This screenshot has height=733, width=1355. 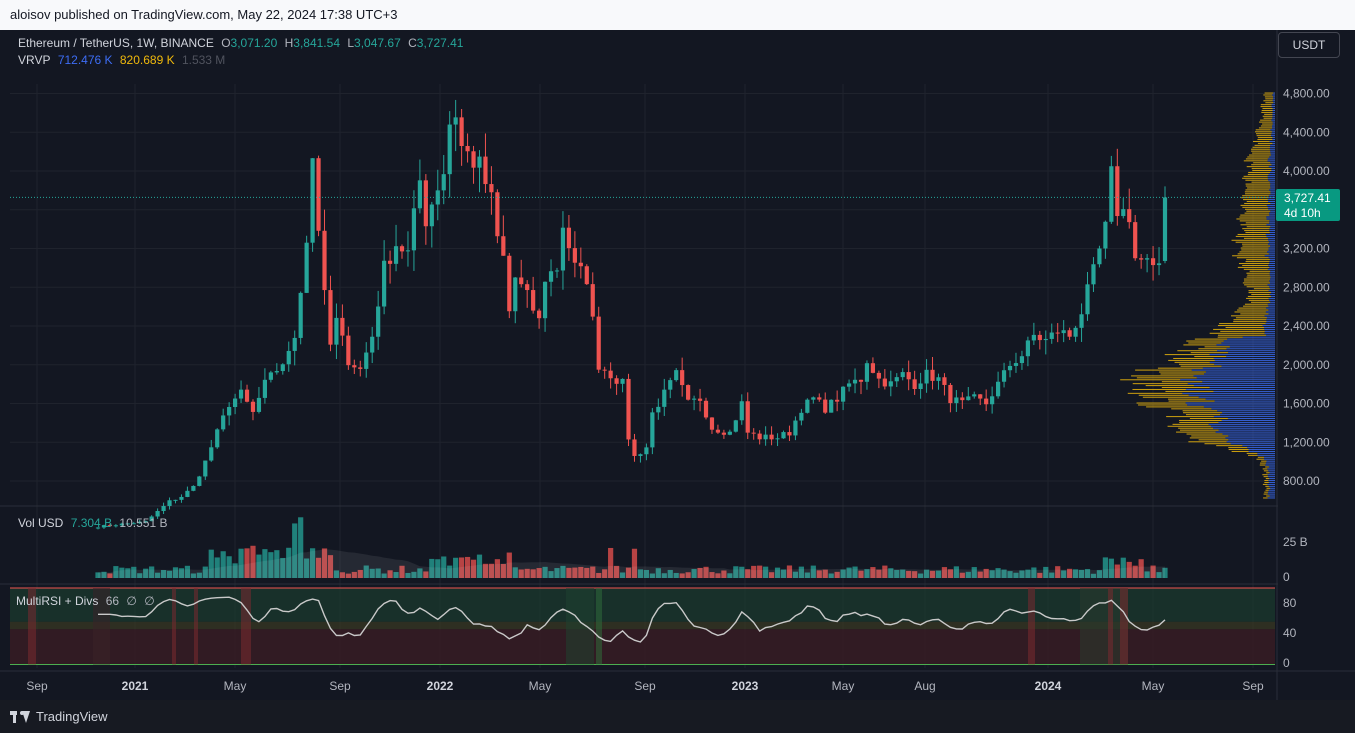 What do you see at coordinates (57, 601) in the screenshot?
I see `rsi-label: MultiRSI + Divs` at bounding box center [57, 601].